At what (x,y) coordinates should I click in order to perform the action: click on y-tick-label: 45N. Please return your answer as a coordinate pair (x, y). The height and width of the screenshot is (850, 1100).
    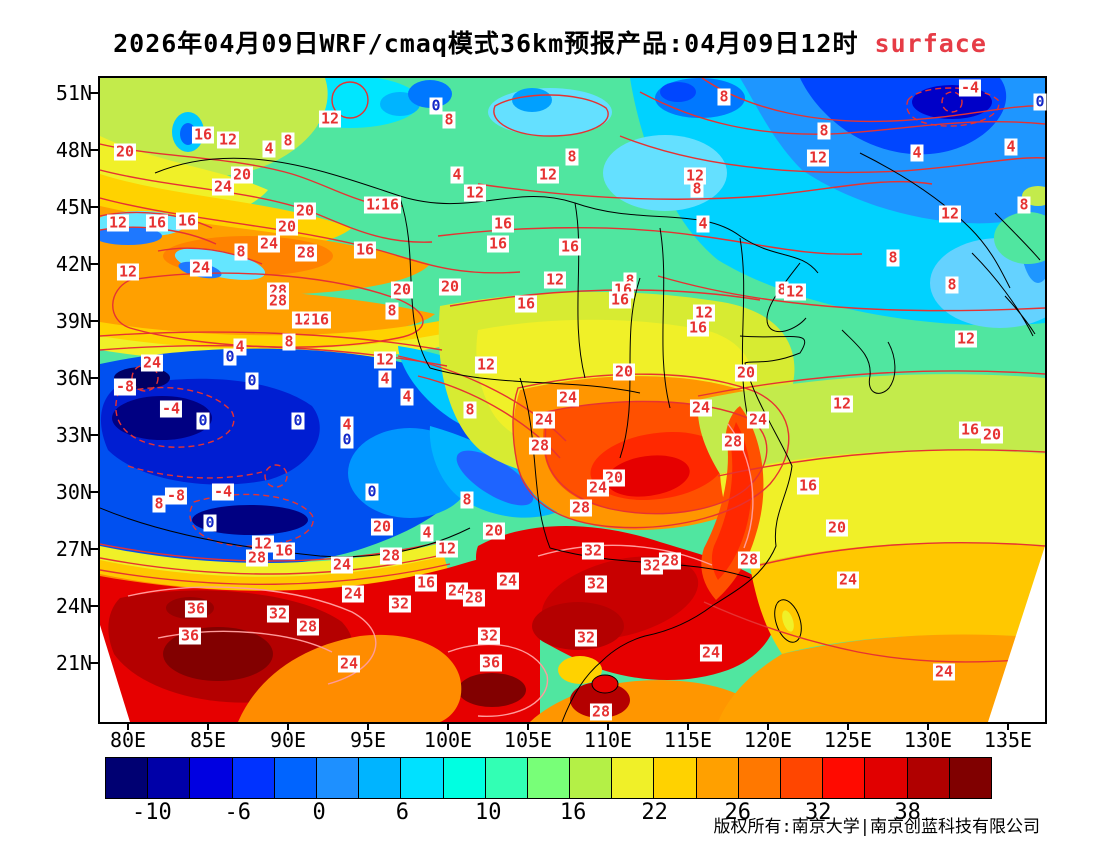
    Looking at the image, I should click on (73, 207).